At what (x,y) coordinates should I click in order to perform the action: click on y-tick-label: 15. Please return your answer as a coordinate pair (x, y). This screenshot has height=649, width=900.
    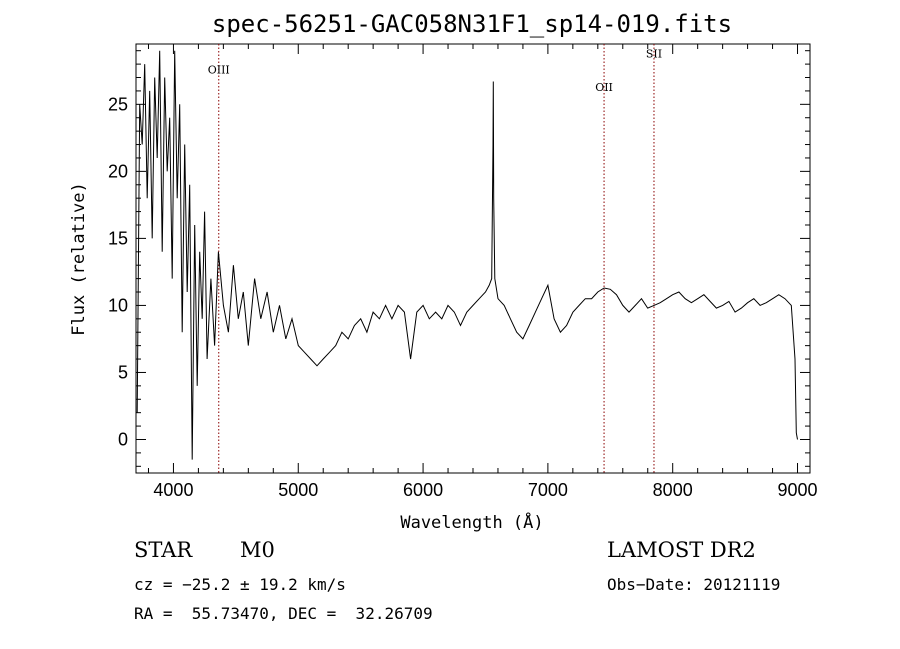
    Looking at the image, I should click on (118, 238).